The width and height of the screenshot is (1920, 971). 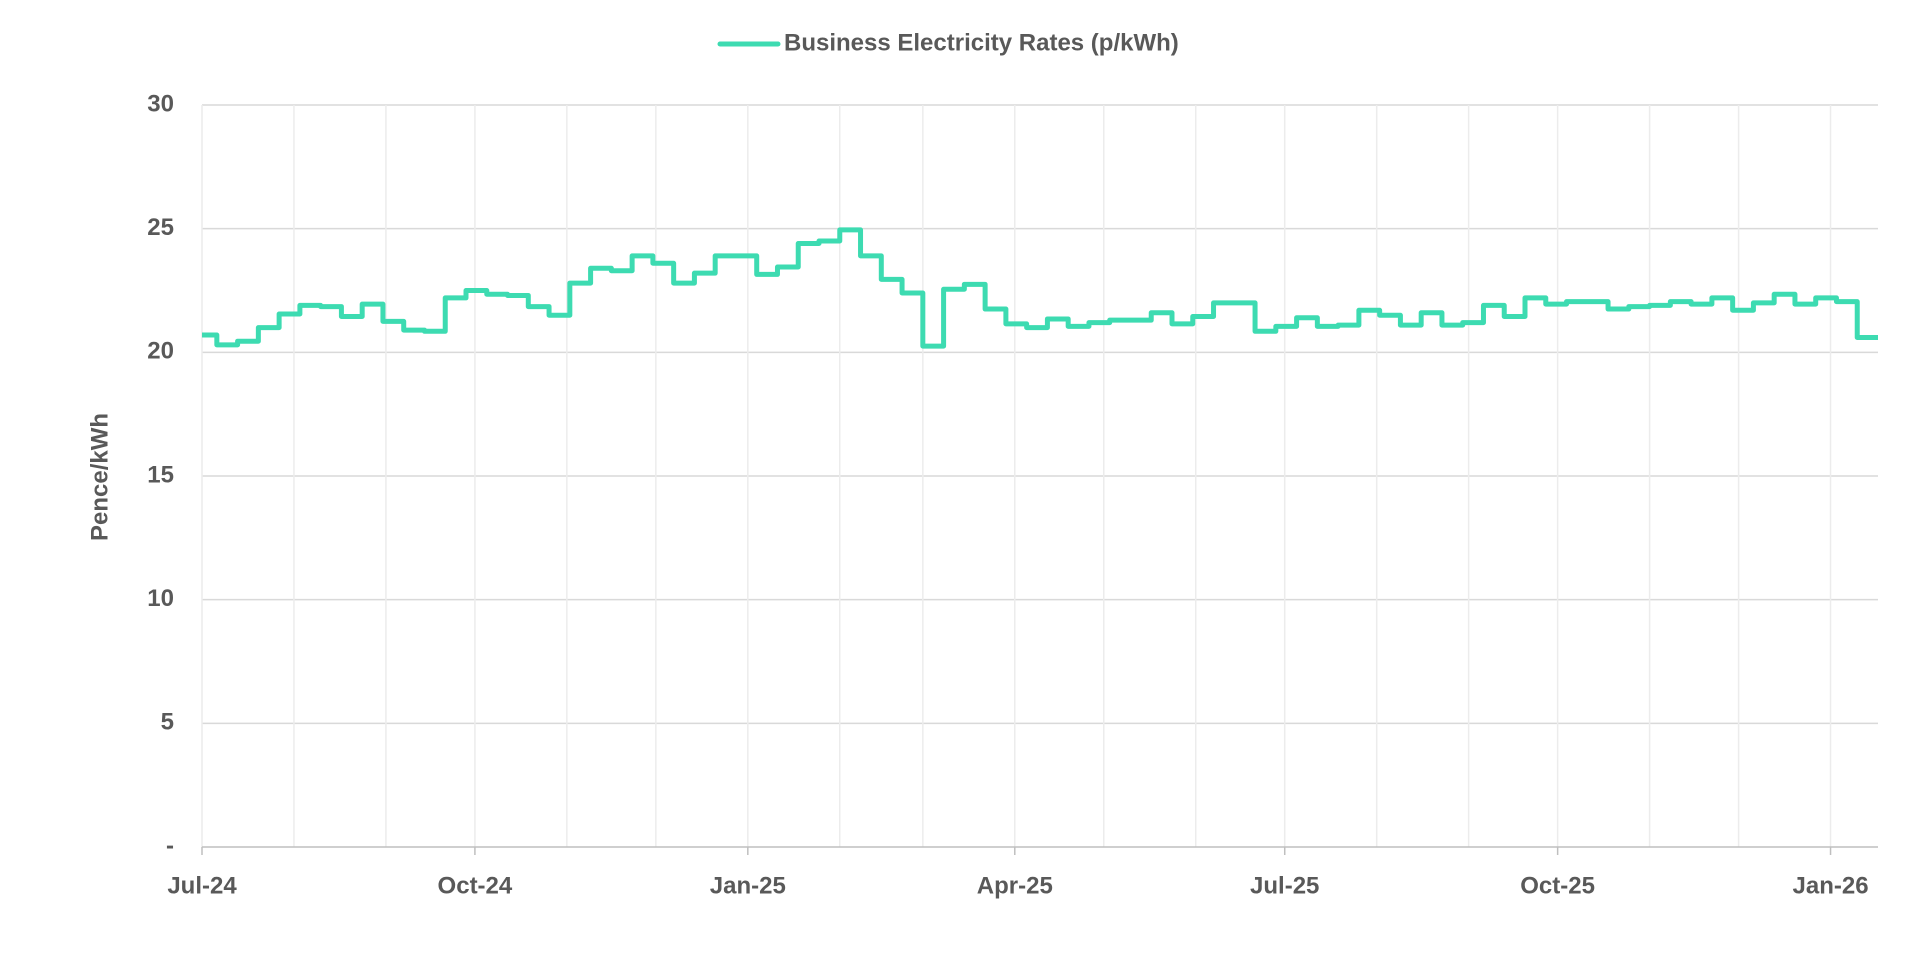 What do you see at coordinates (1040, 288) in the screenshot?
I see `data-line` at bounding box center [1040, 288].